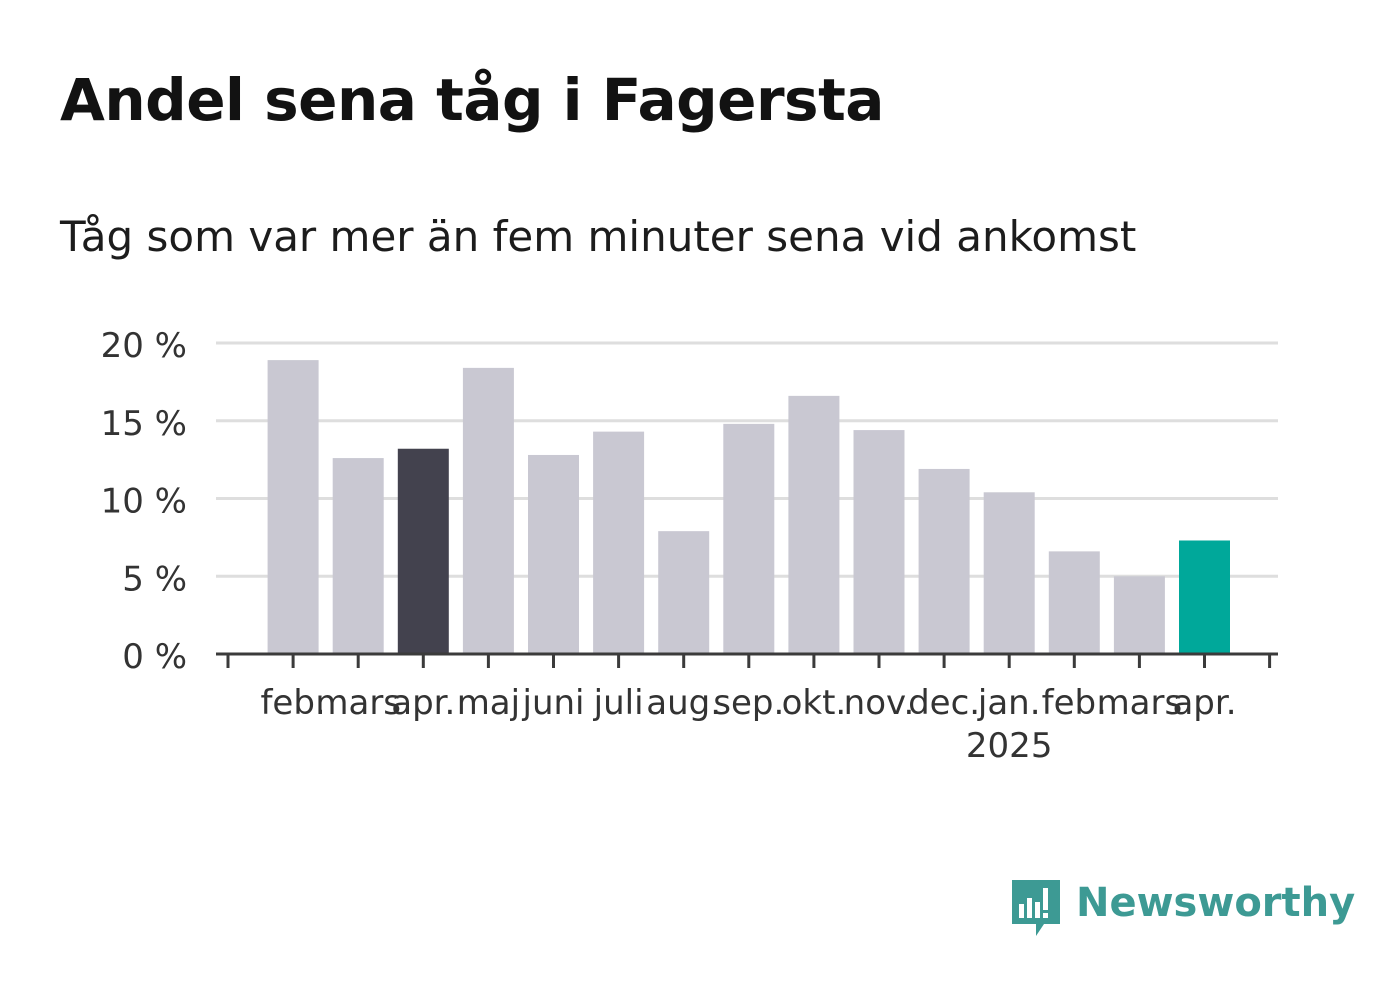 The height and width of the screenshot is (999, 1382). Describe the element at coordinates (1009, 746) in the screenshot. I see `x-year-label: 2025` at that location.